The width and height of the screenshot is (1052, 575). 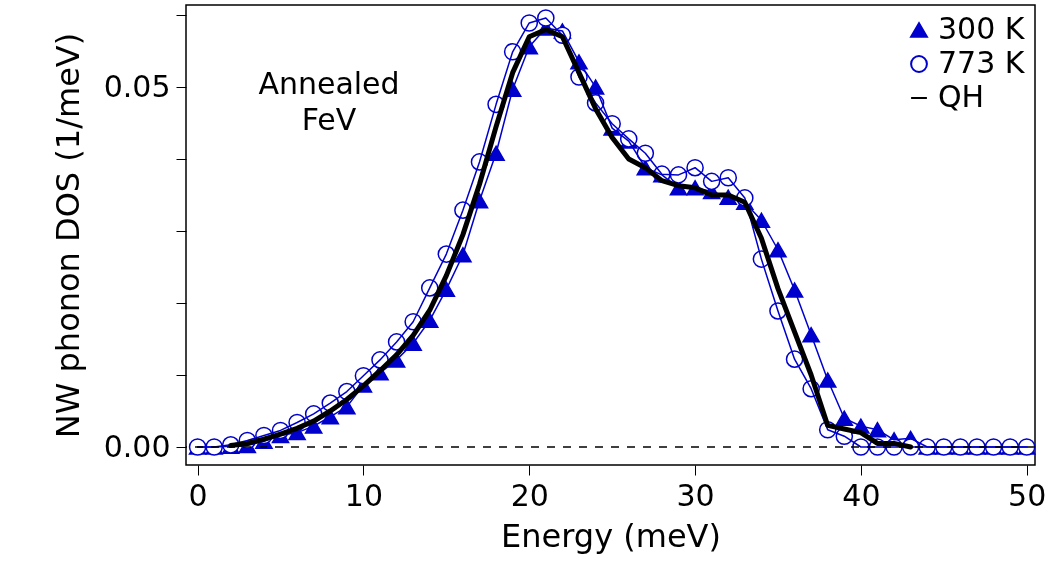 What do you see at coordinates (198, 495) in the screenshot?
I see `x-tick-label: 0` at bounding box center [198, 495].